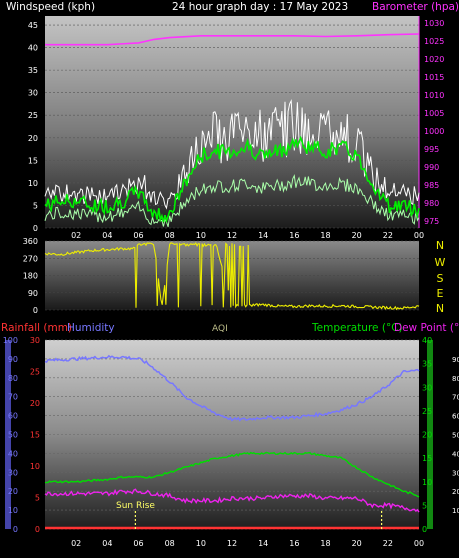  I want to click on temperature-axis-bar, so click(430, 434).